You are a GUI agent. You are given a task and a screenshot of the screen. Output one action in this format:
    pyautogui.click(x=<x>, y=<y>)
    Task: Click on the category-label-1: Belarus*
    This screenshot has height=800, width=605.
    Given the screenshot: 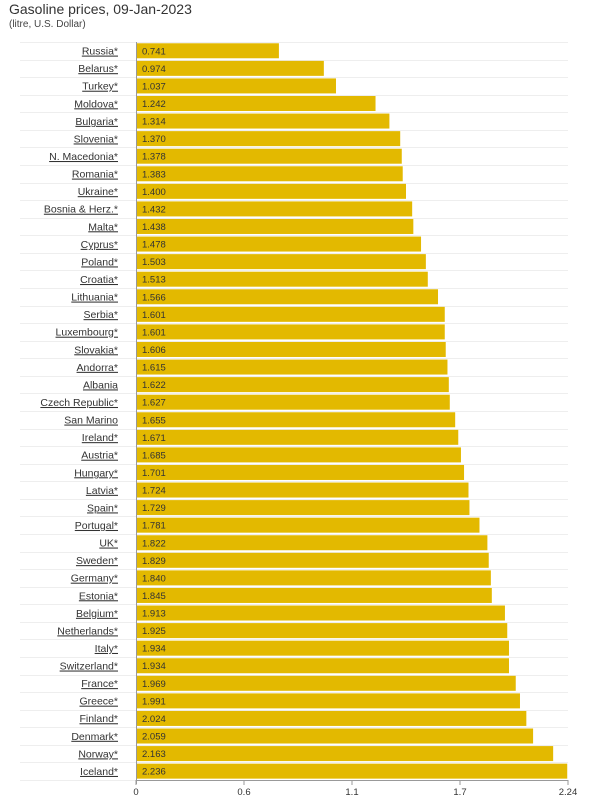 What is the action you would take?
    pyautogui.click(x=98, y=69)
    